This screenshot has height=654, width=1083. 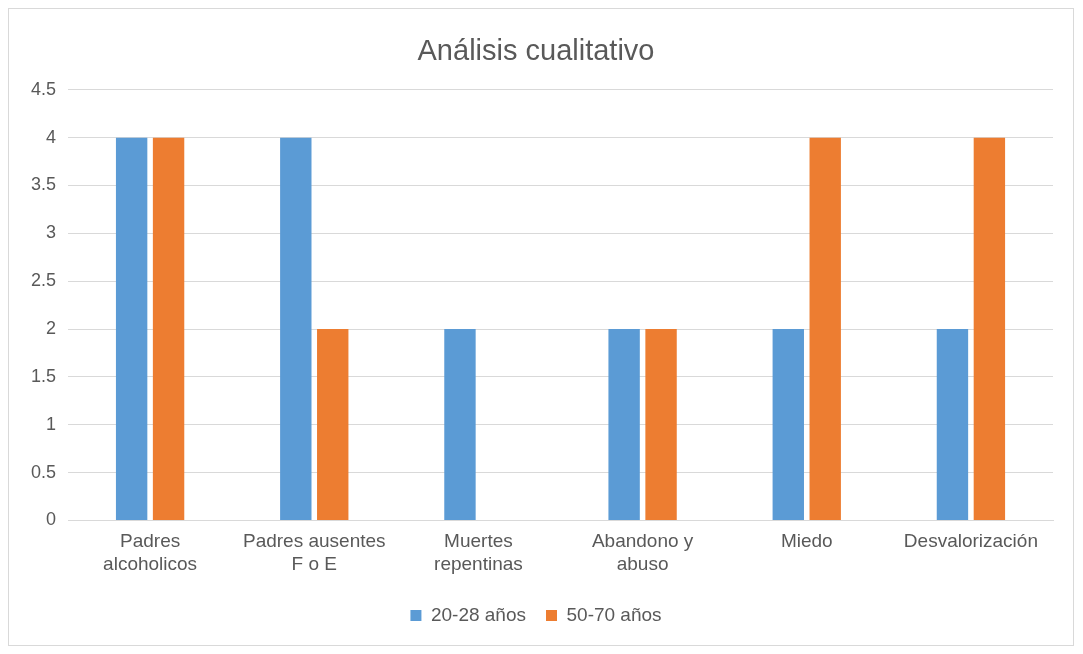 What do you see at coordinates (478, 552) in the screenshot?
I see `x-tick-label: Muertes repentinas` at bounding box center [478, 552].